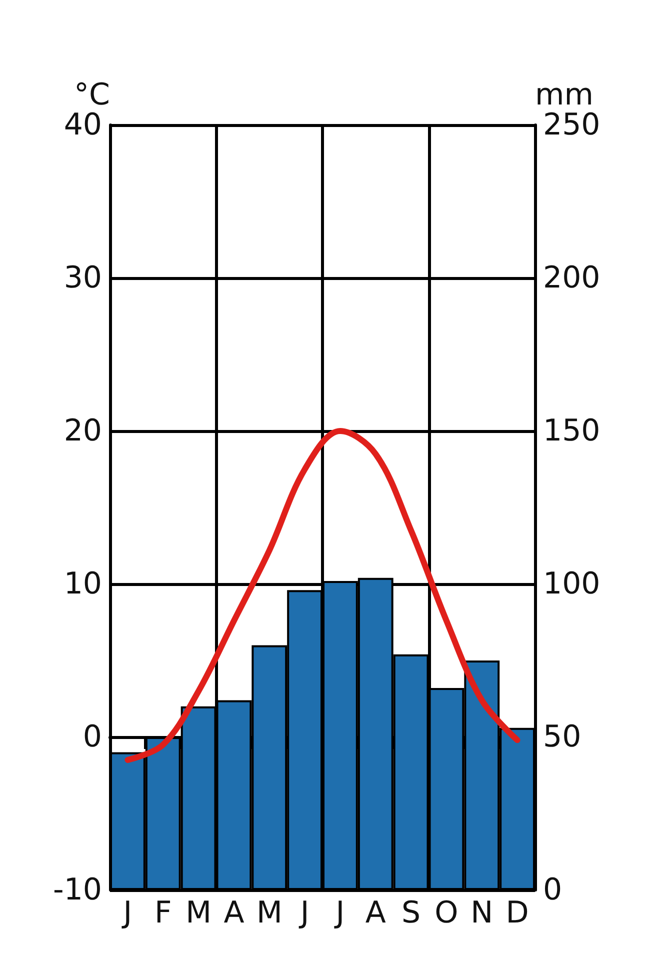  I want to click on y2-tick-label: 0, so click(552, 890).